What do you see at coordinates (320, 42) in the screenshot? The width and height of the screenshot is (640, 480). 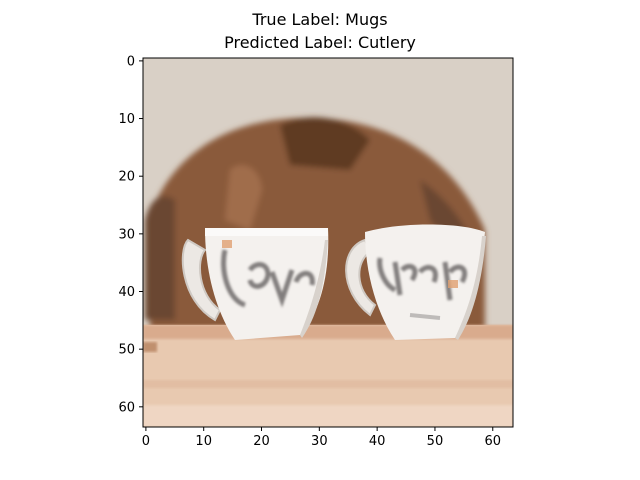 I see `title-predicted-label: Predicted Label: Cutlery` at bounding box center [320, 42].